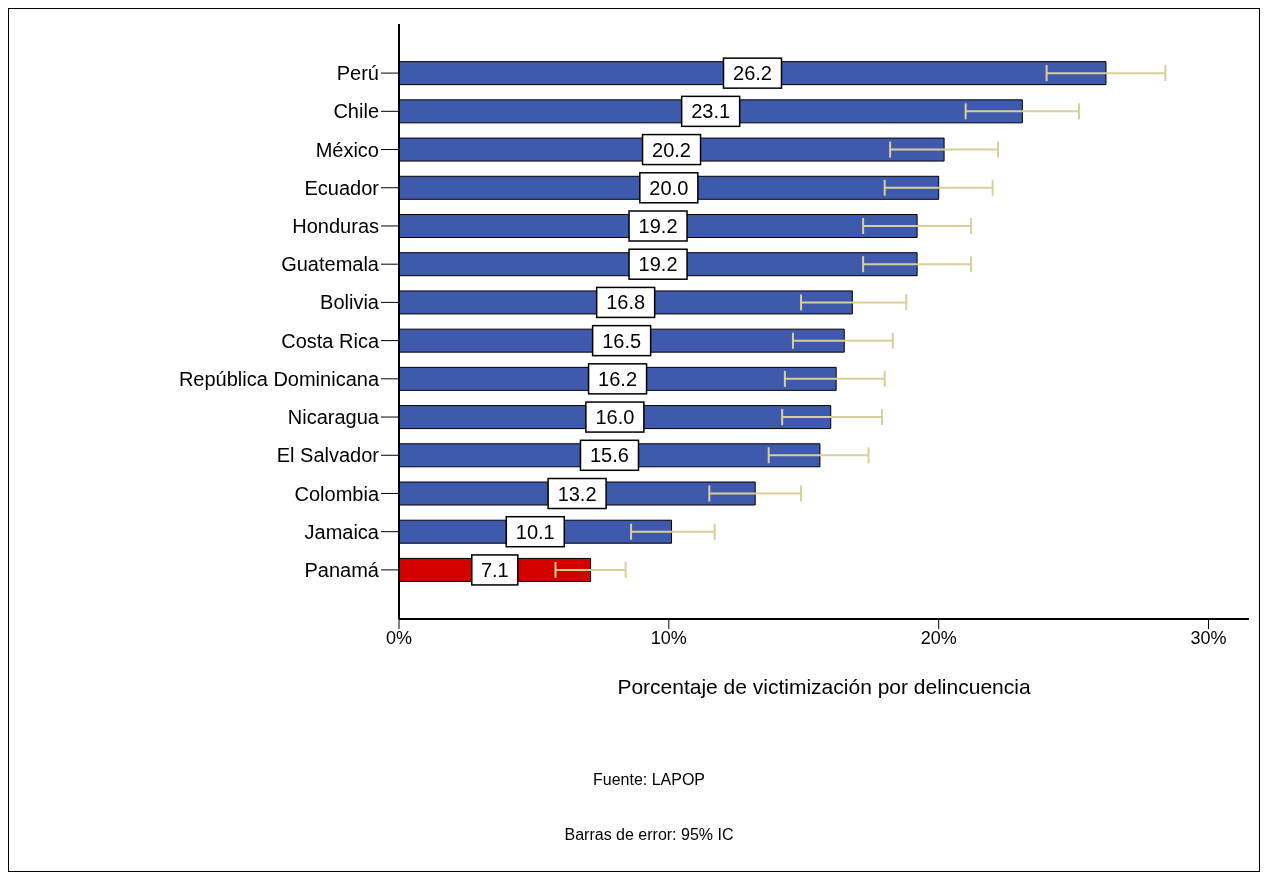 This screenshot has width=1267, height=881. What do you see at coordinates (279, 378) in the screenshot?
I see `y-tick-label: República Dominicana` at bounding box center [279, 378].